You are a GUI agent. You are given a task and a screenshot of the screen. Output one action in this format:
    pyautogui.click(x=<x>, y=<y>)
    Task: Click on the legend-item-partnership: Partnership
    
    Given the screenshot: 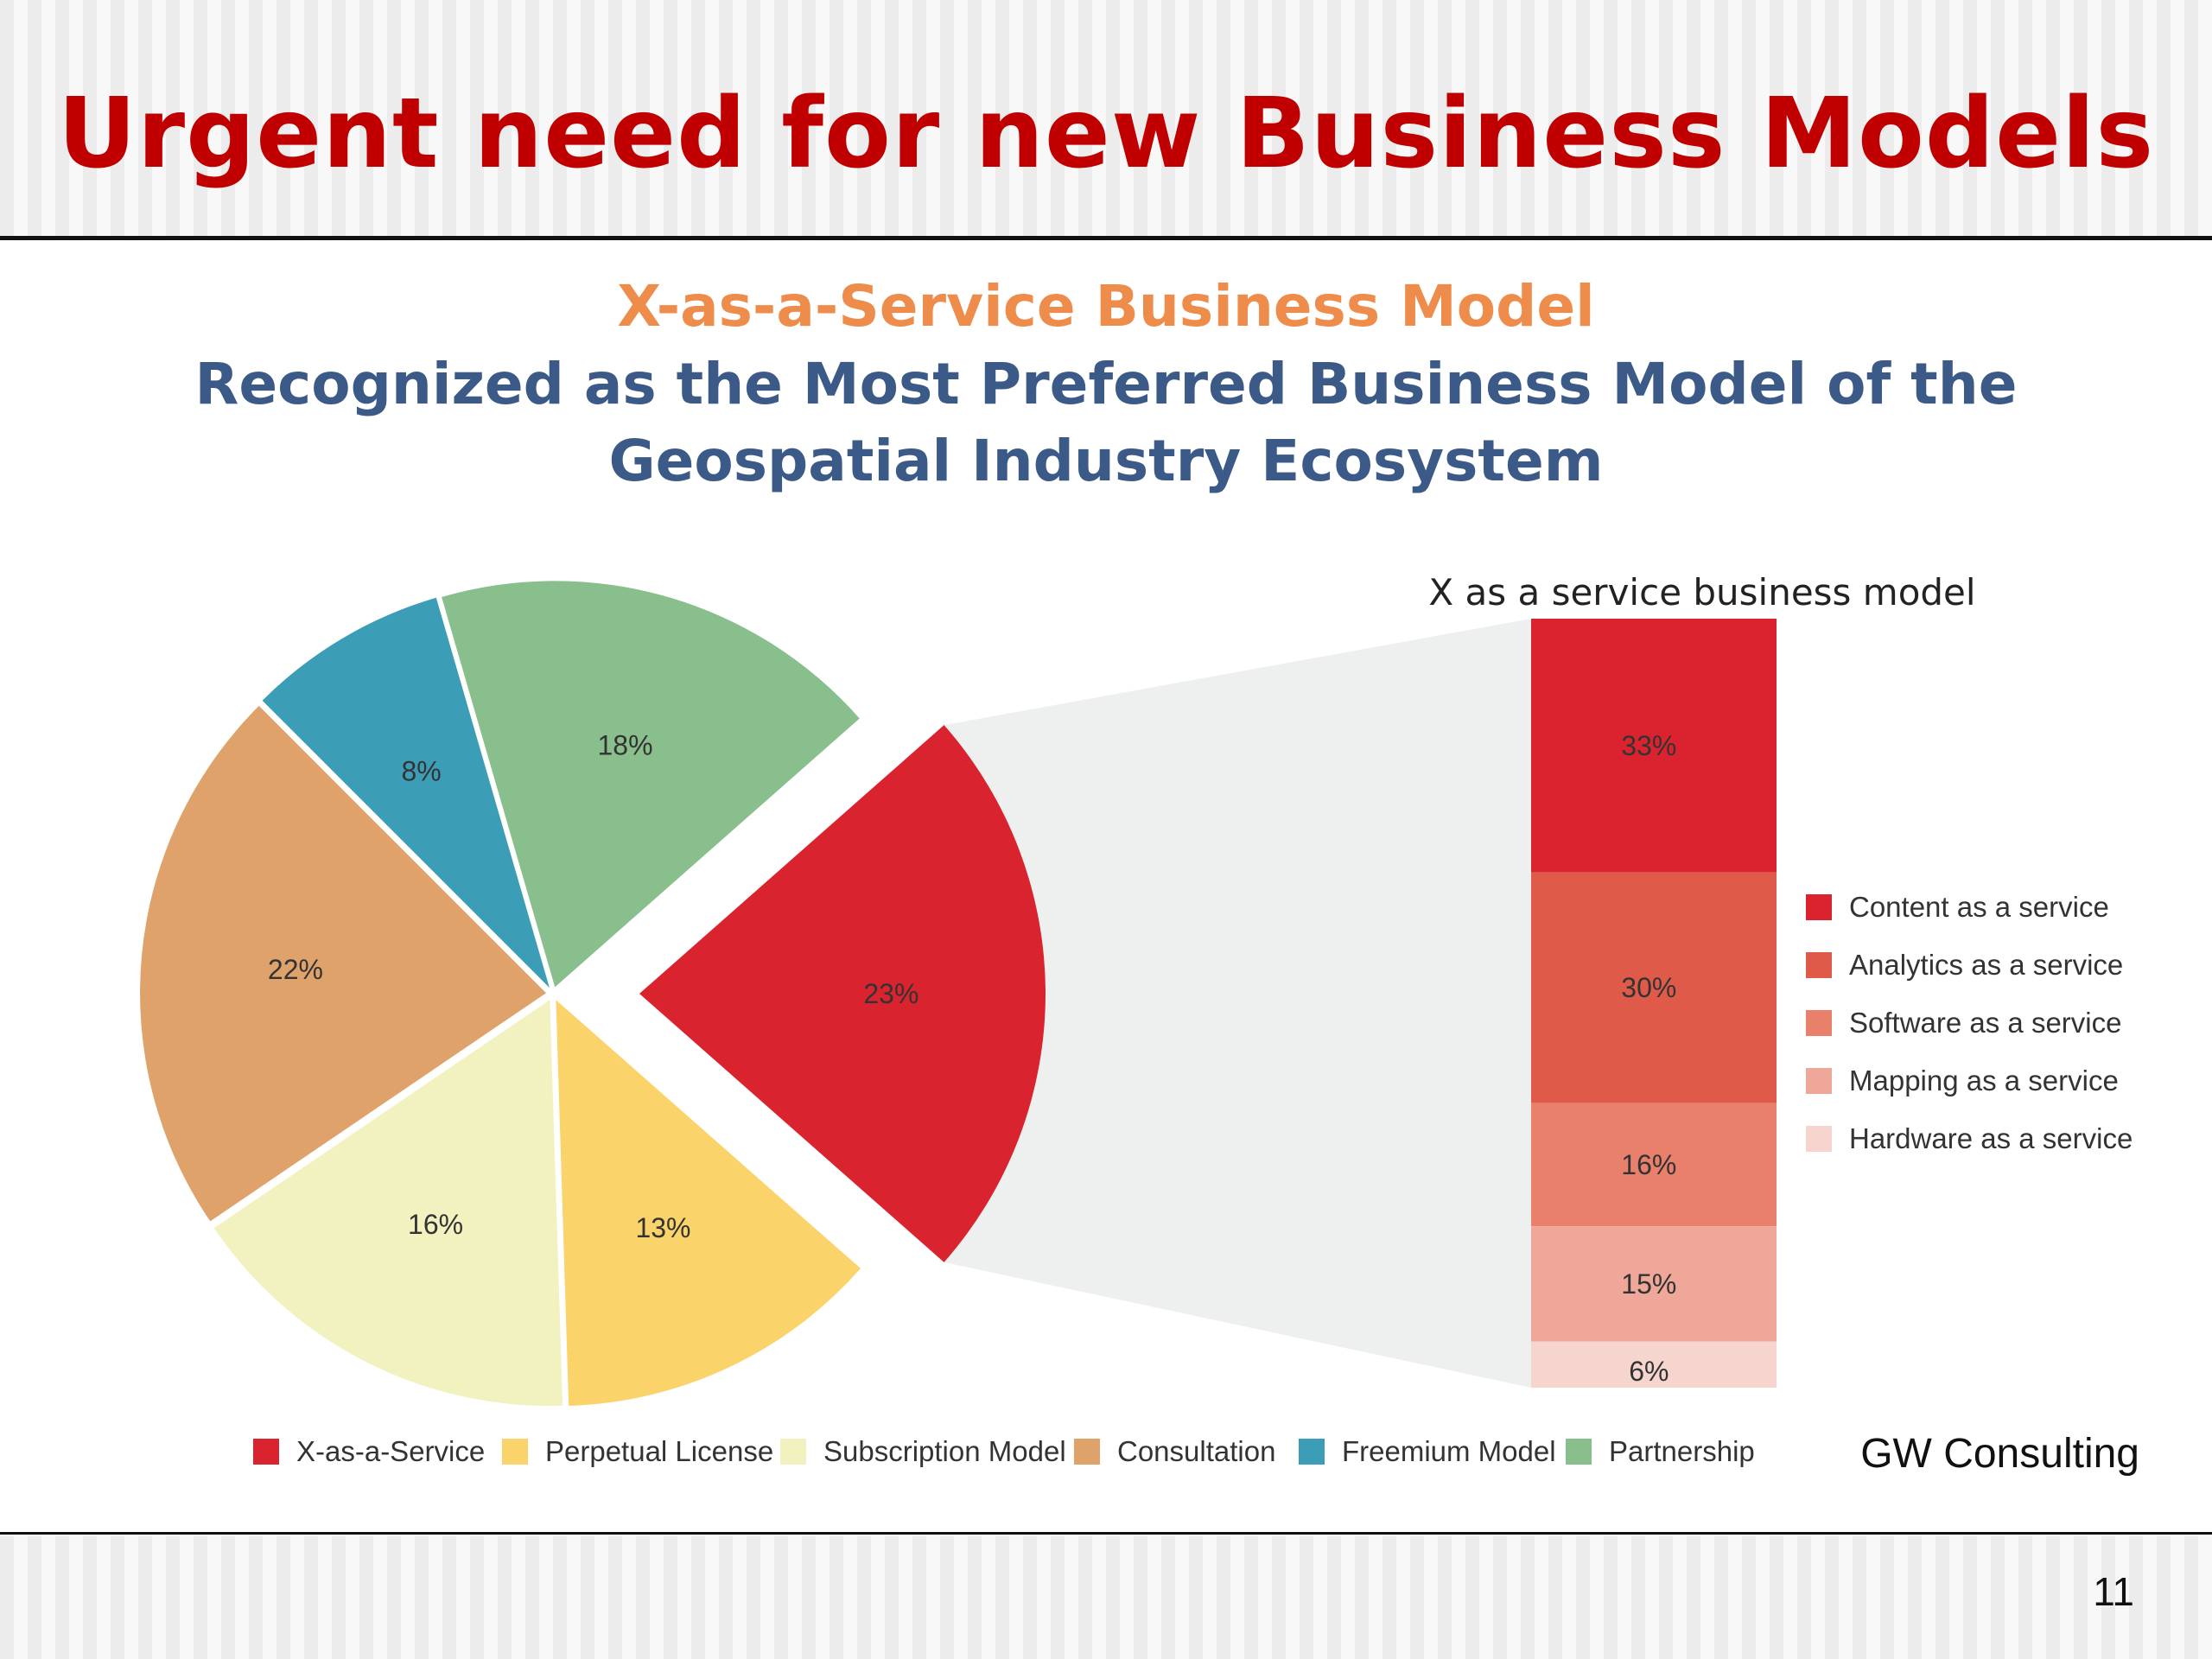 What is the action you would take?
    pyautogui.click(x=1660, y=1451)
    